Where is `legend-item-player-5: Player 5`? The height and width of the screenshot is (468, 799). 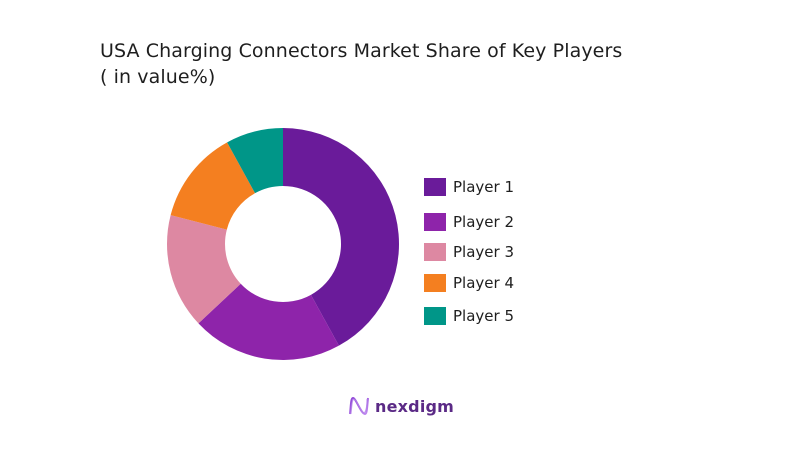 legend-item-player-5: Player 5 is located at coordinates (469, 316).